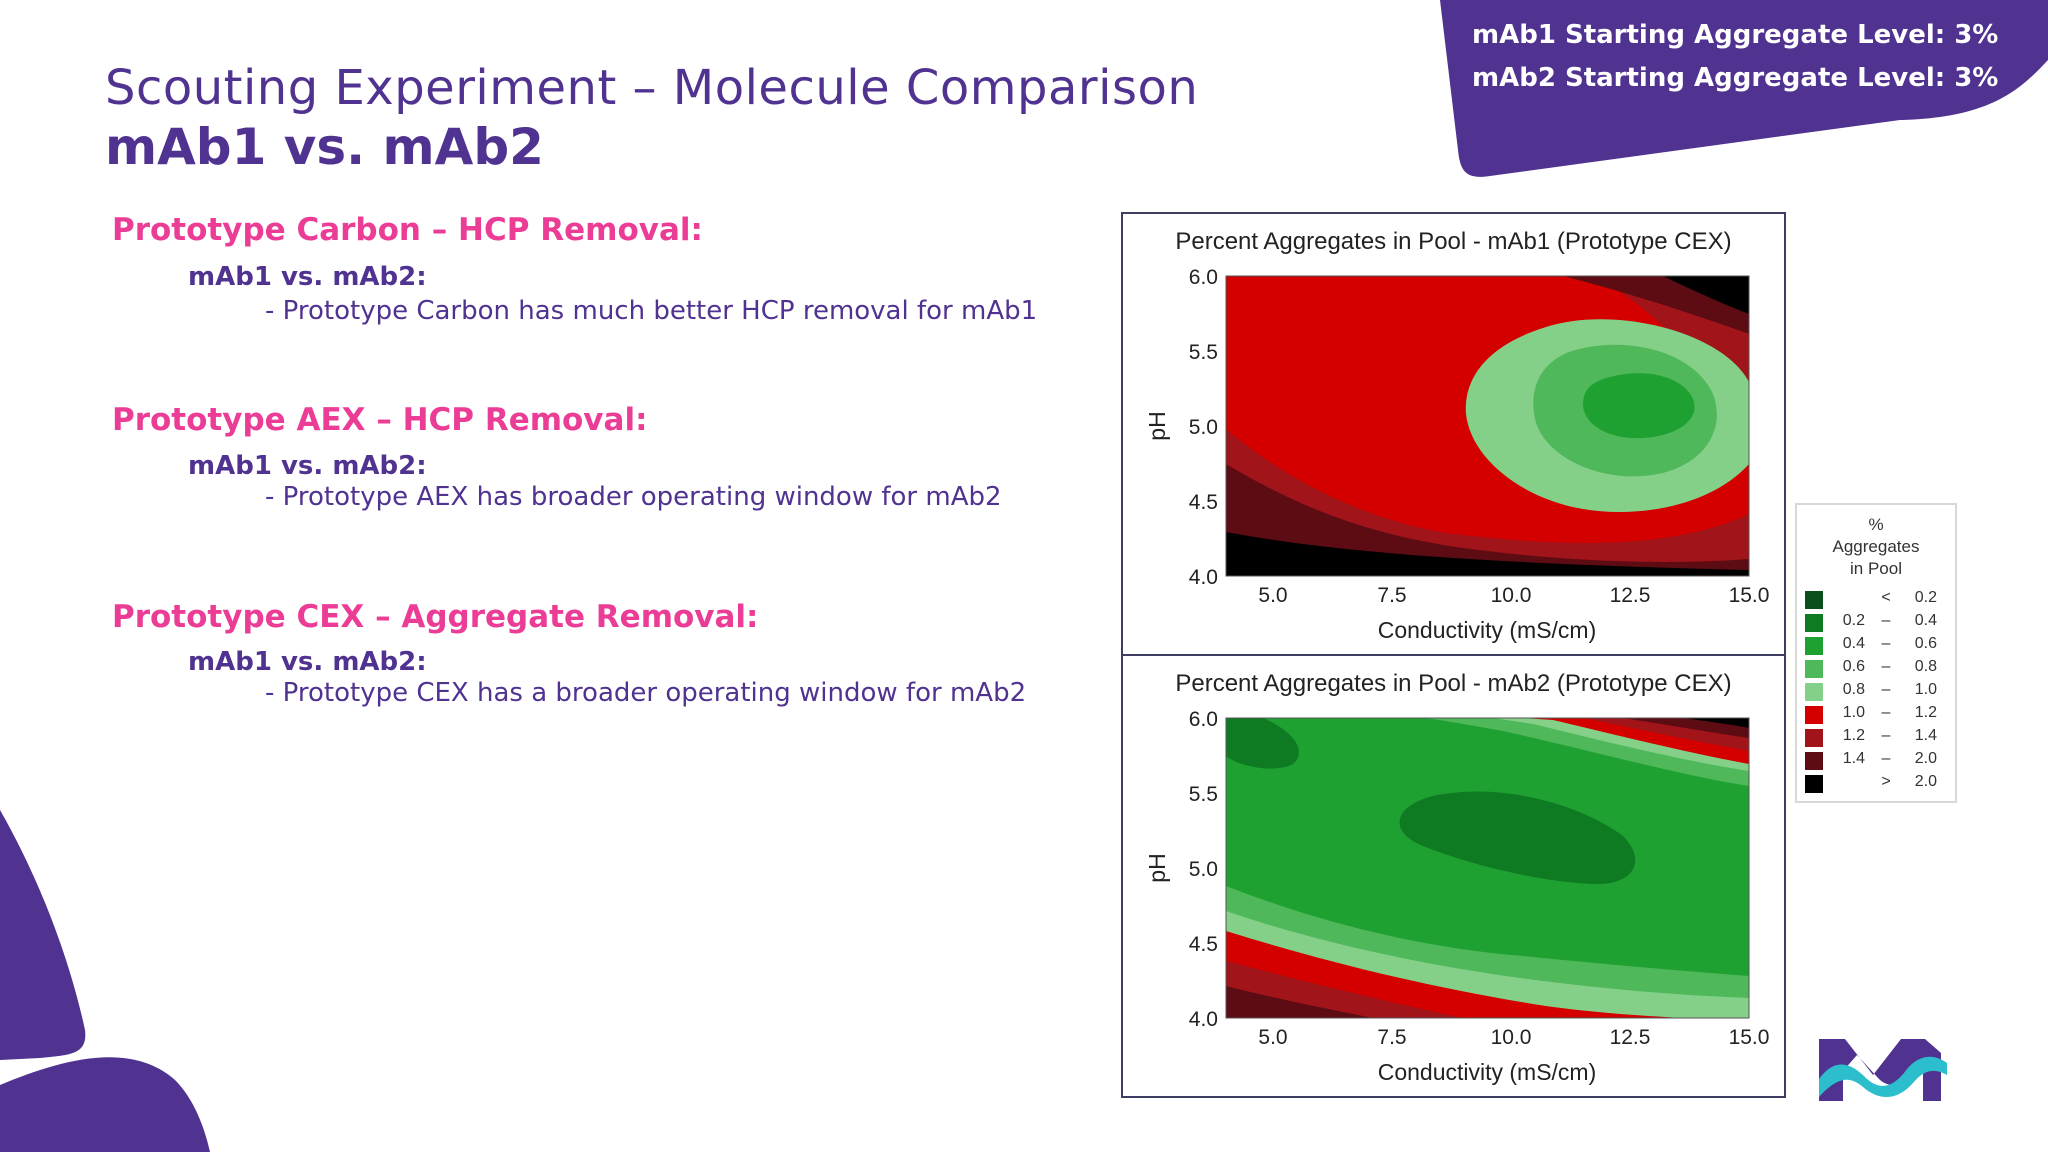  Describe the element at coordinates (1877, 599) in the screenshot. I see `legend-item: <0.2` at that location.